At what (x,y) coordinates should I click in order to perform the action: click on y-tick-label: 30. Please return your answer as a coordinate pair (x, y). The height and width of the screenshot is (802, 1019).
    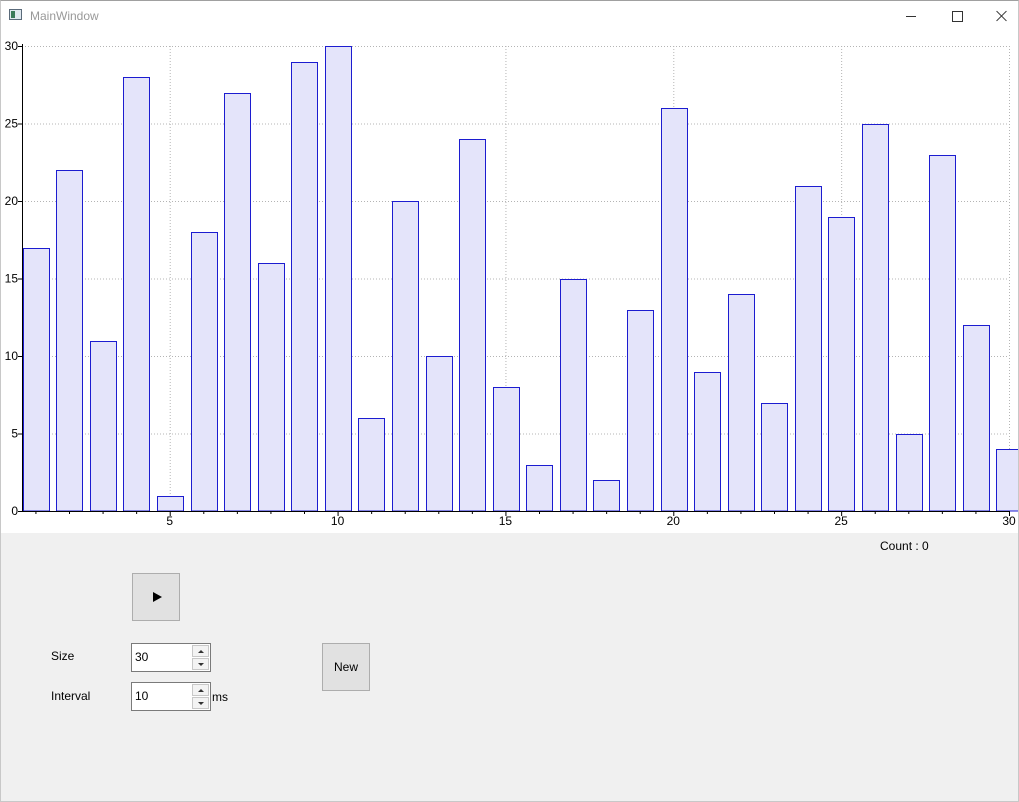
    Looking at the image, I should click on (12, 46).